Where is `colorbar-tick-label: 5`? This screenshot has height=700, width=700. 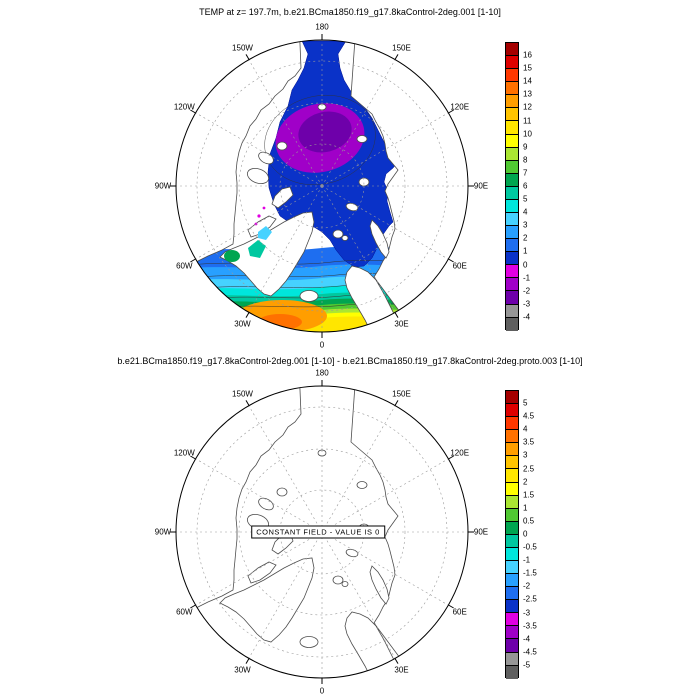 colorbar-tick-label: 5 is located at coordinates (525, 403).